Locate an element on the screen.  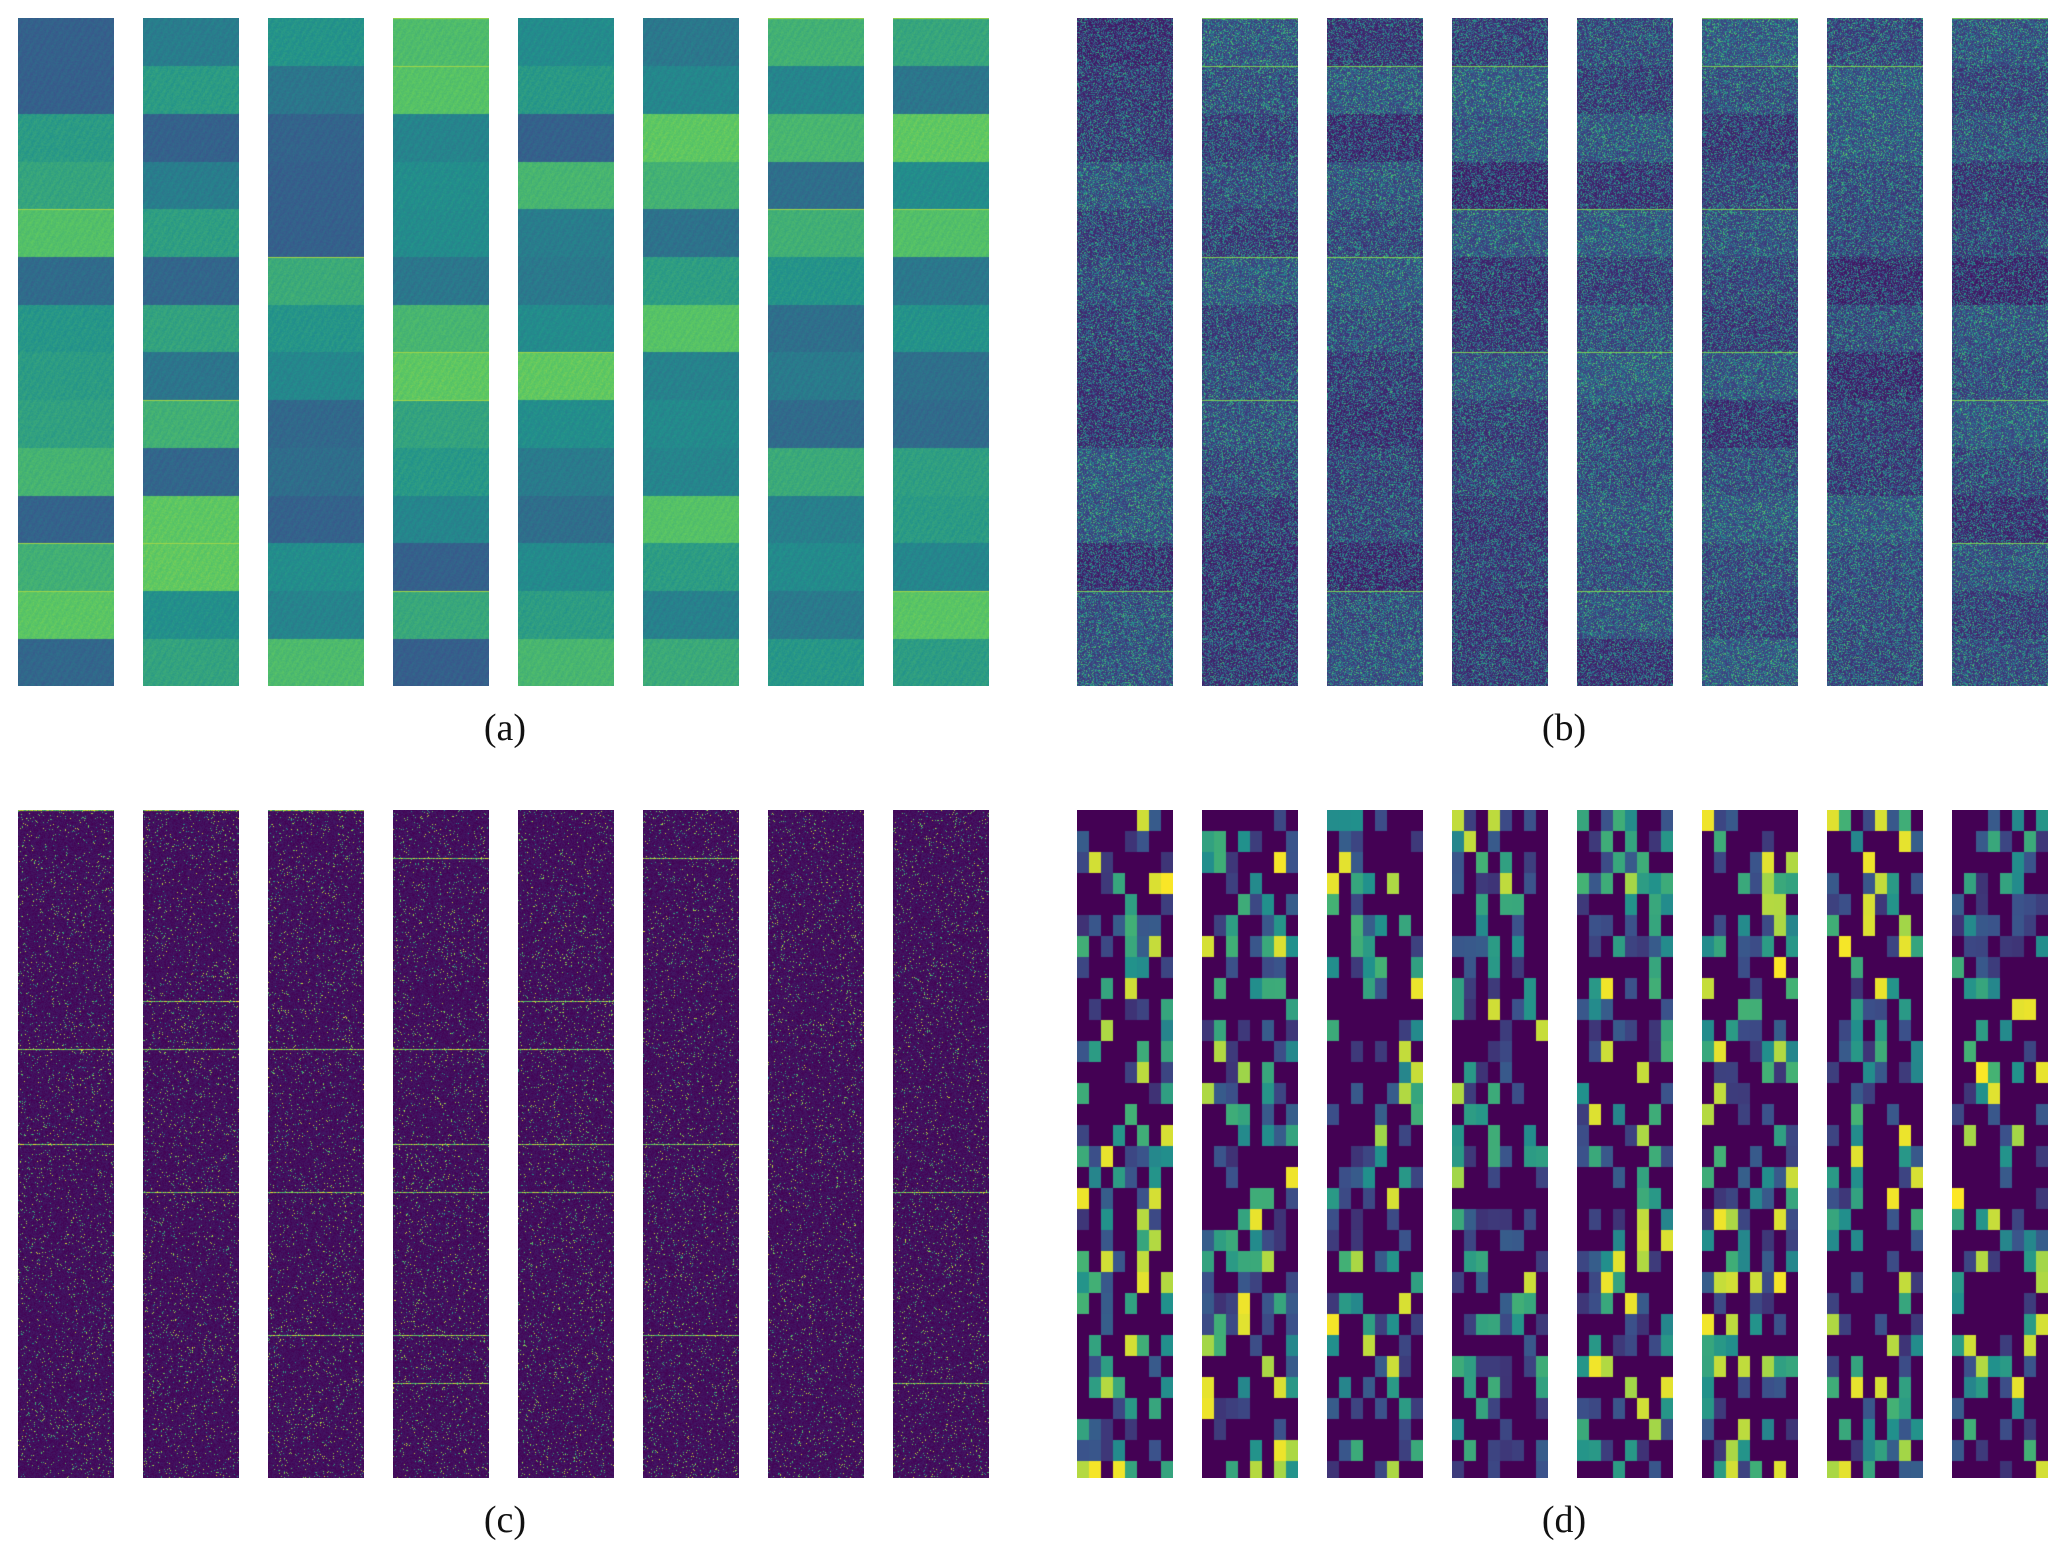
panel-a-caption: (a) is located at coordinates (505, 728).